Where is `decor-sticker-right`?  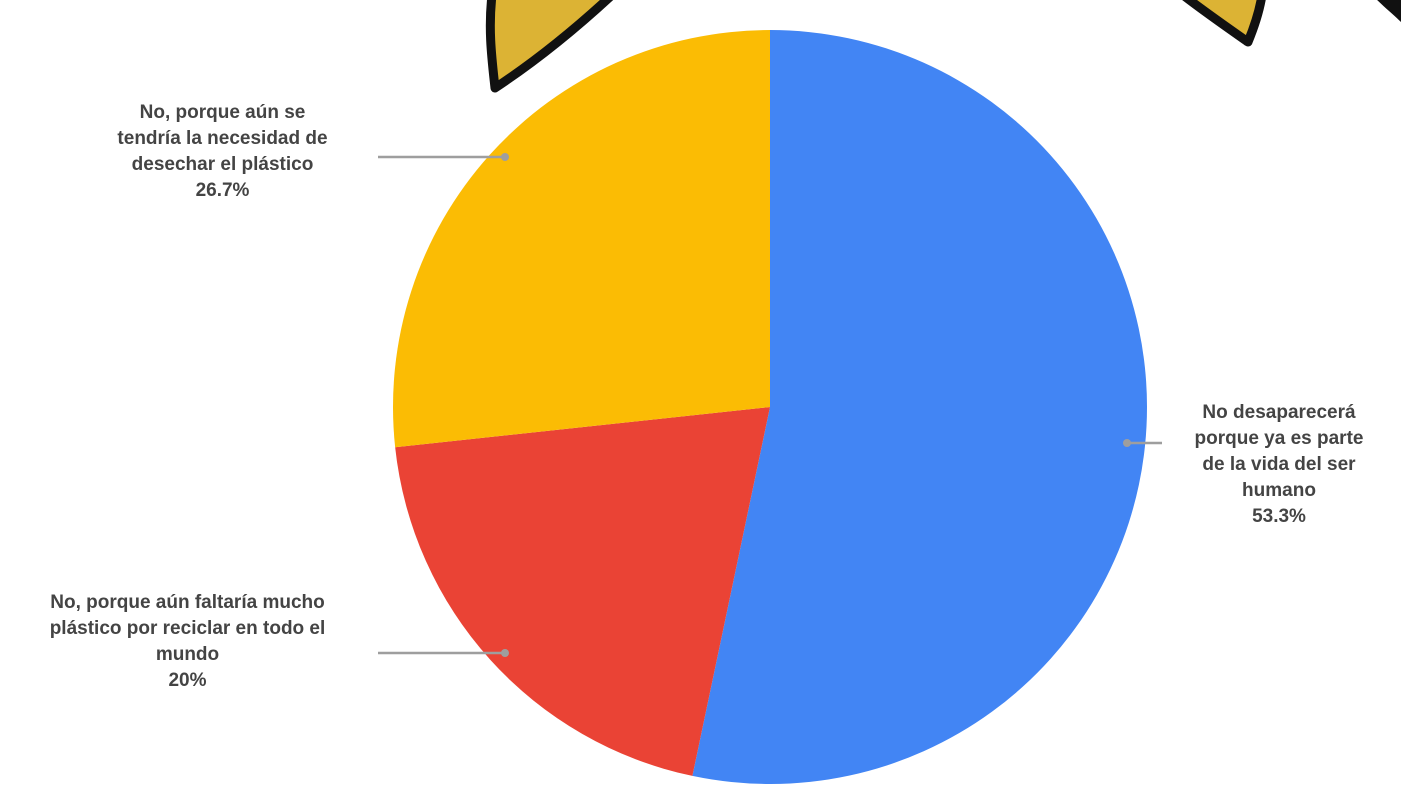
decor-sticker-right is located at coordinates (1291, 23).